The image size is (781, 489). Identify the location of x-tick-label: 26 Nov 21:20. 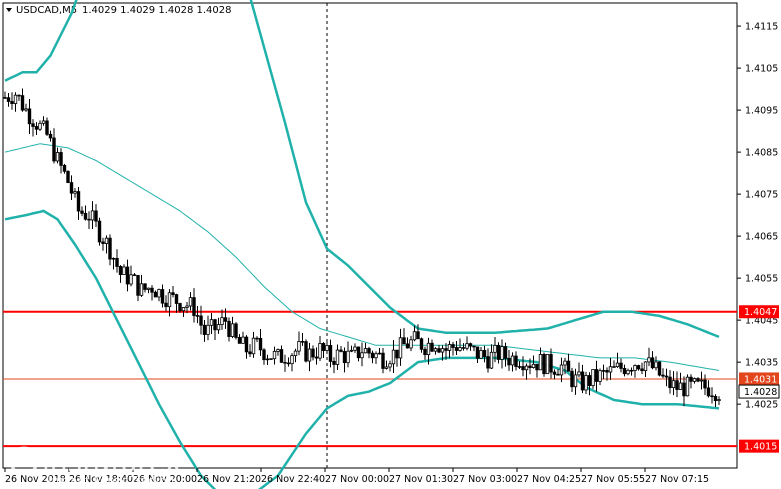
(229, 479).